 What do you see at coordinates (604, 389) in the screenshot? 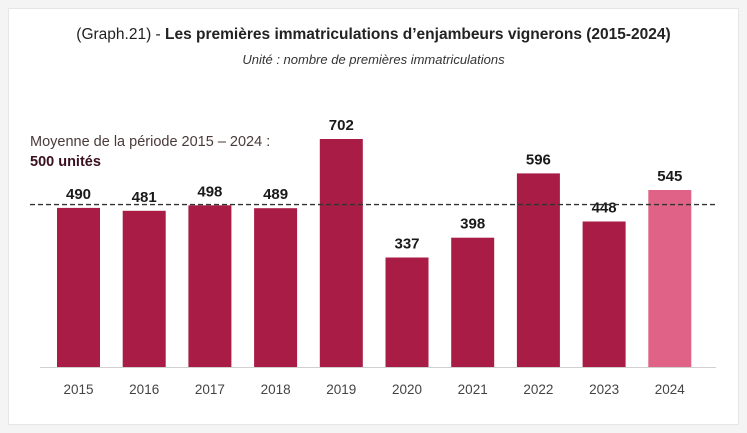
I see `x-tick-label-2023: 2023` at bounding box center [604, 389].